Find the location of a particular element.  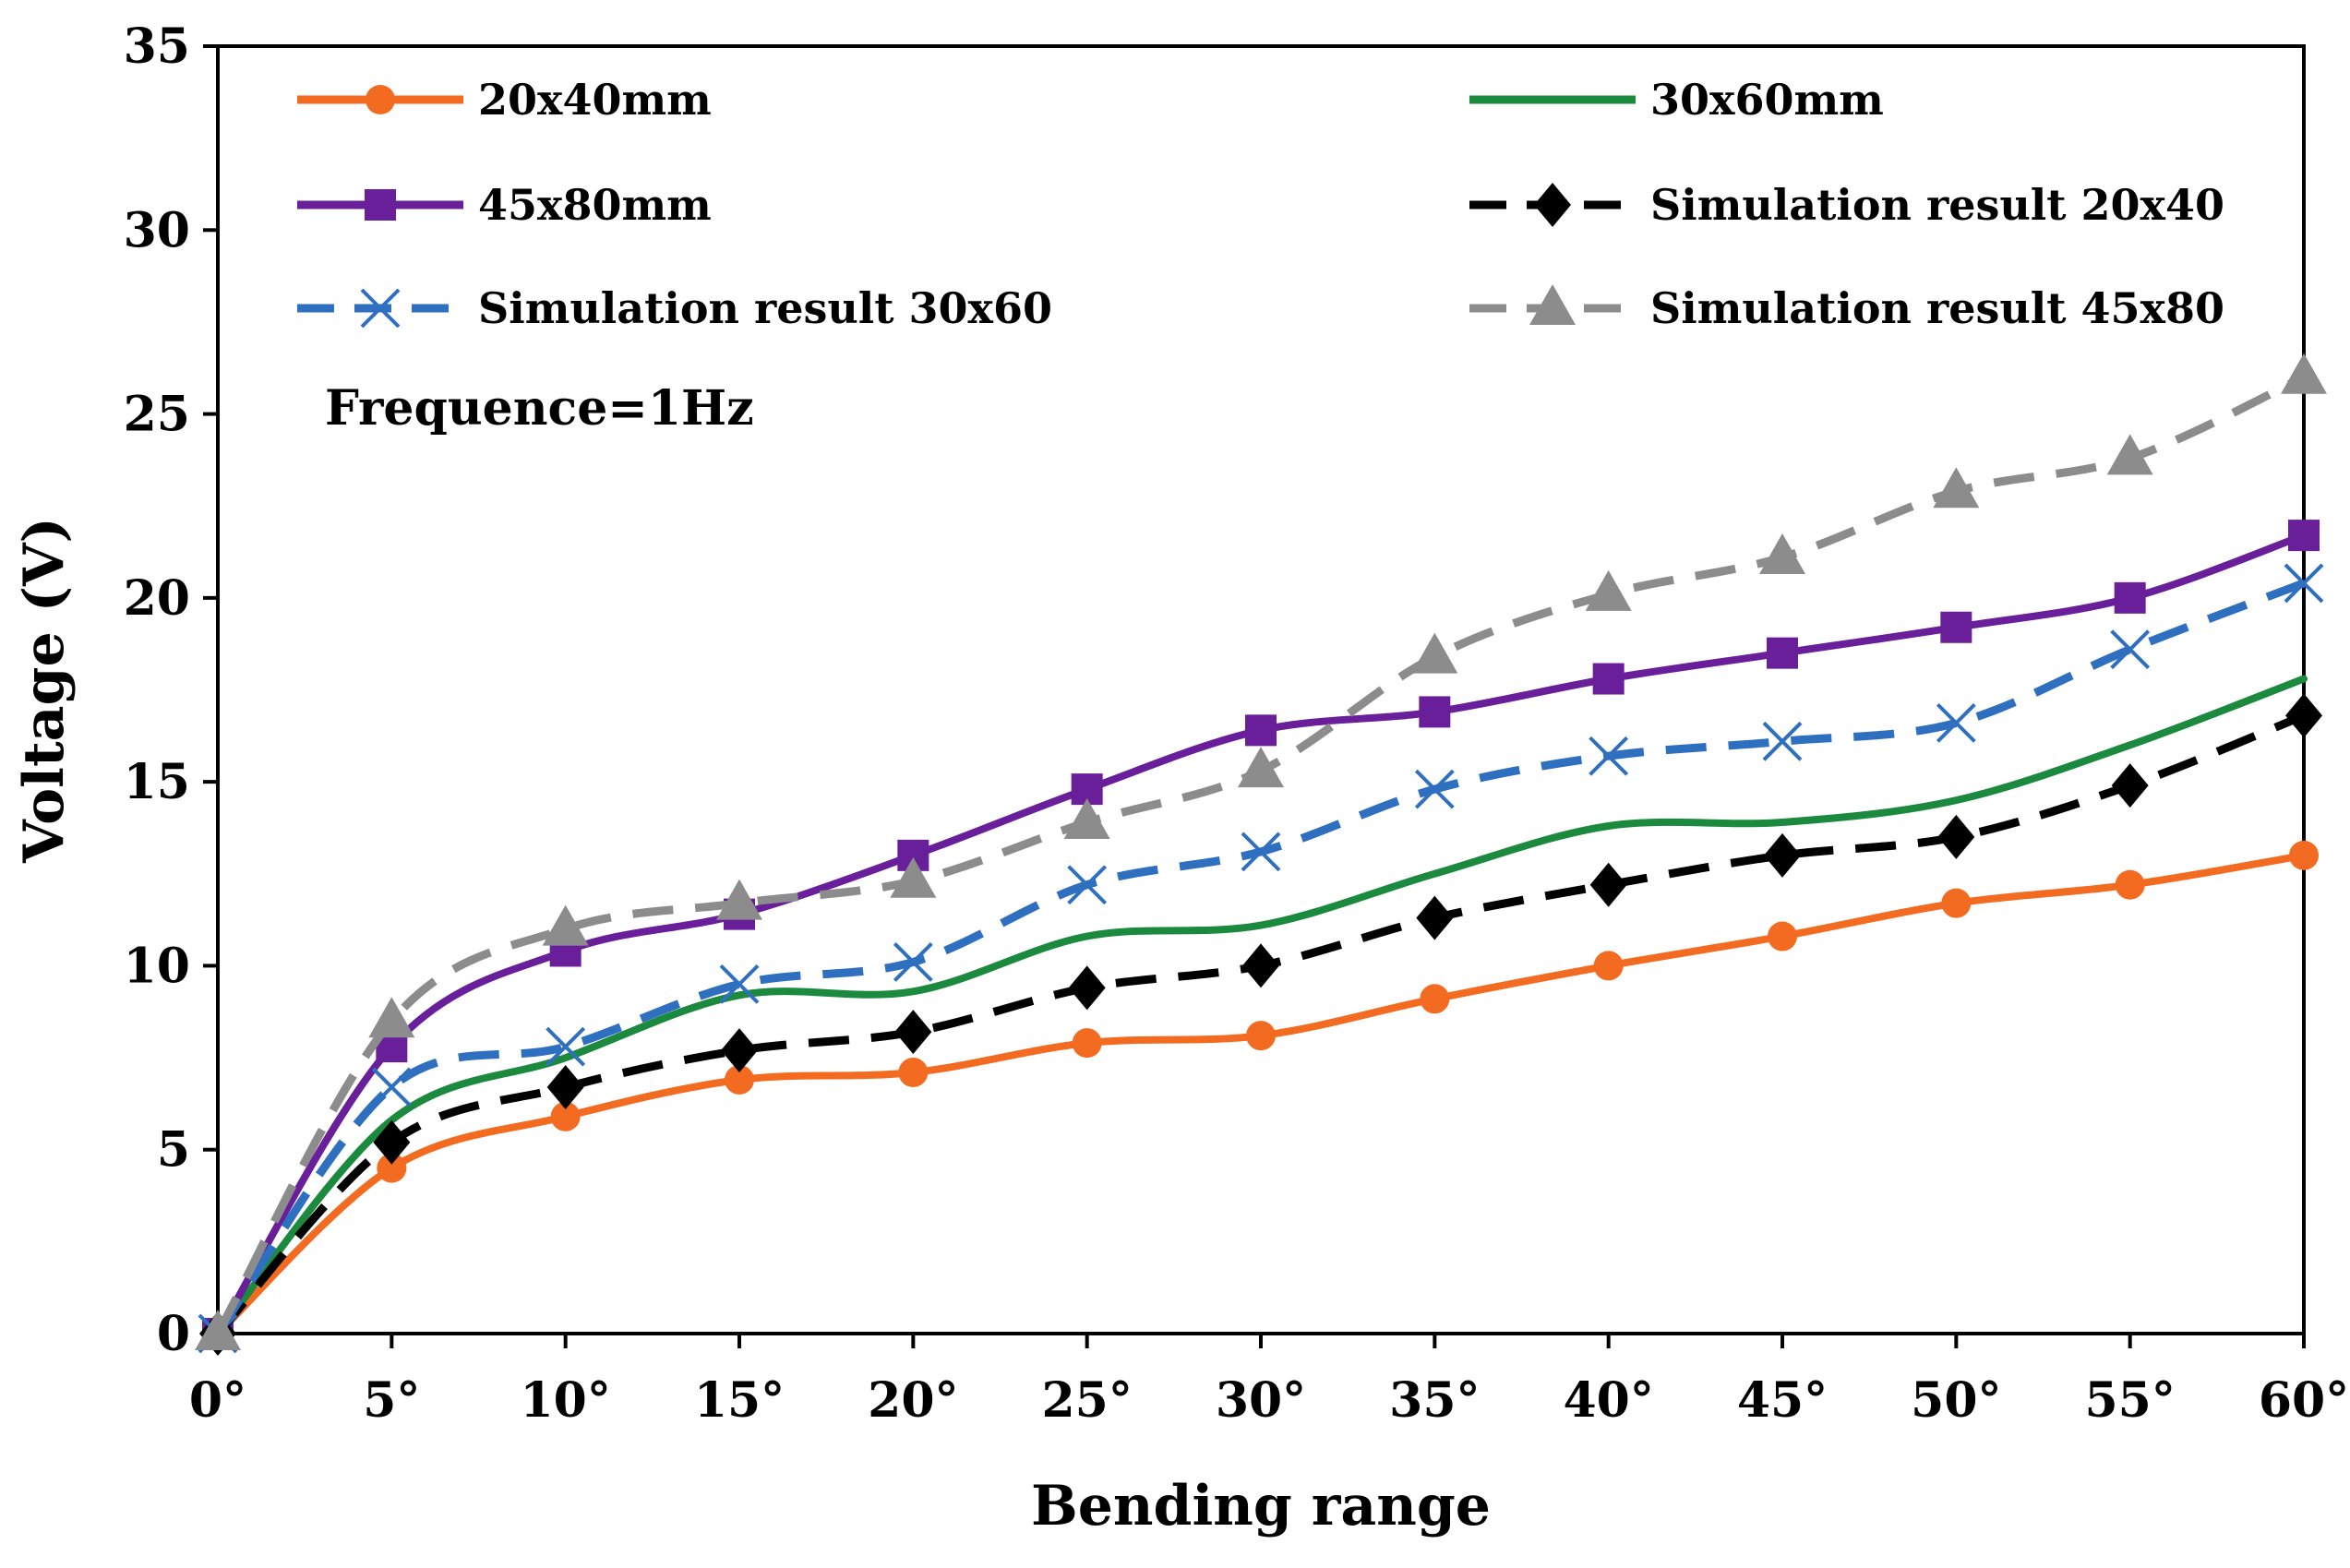

legend-label: 30x60mm is located at coordinates (1767, 100).